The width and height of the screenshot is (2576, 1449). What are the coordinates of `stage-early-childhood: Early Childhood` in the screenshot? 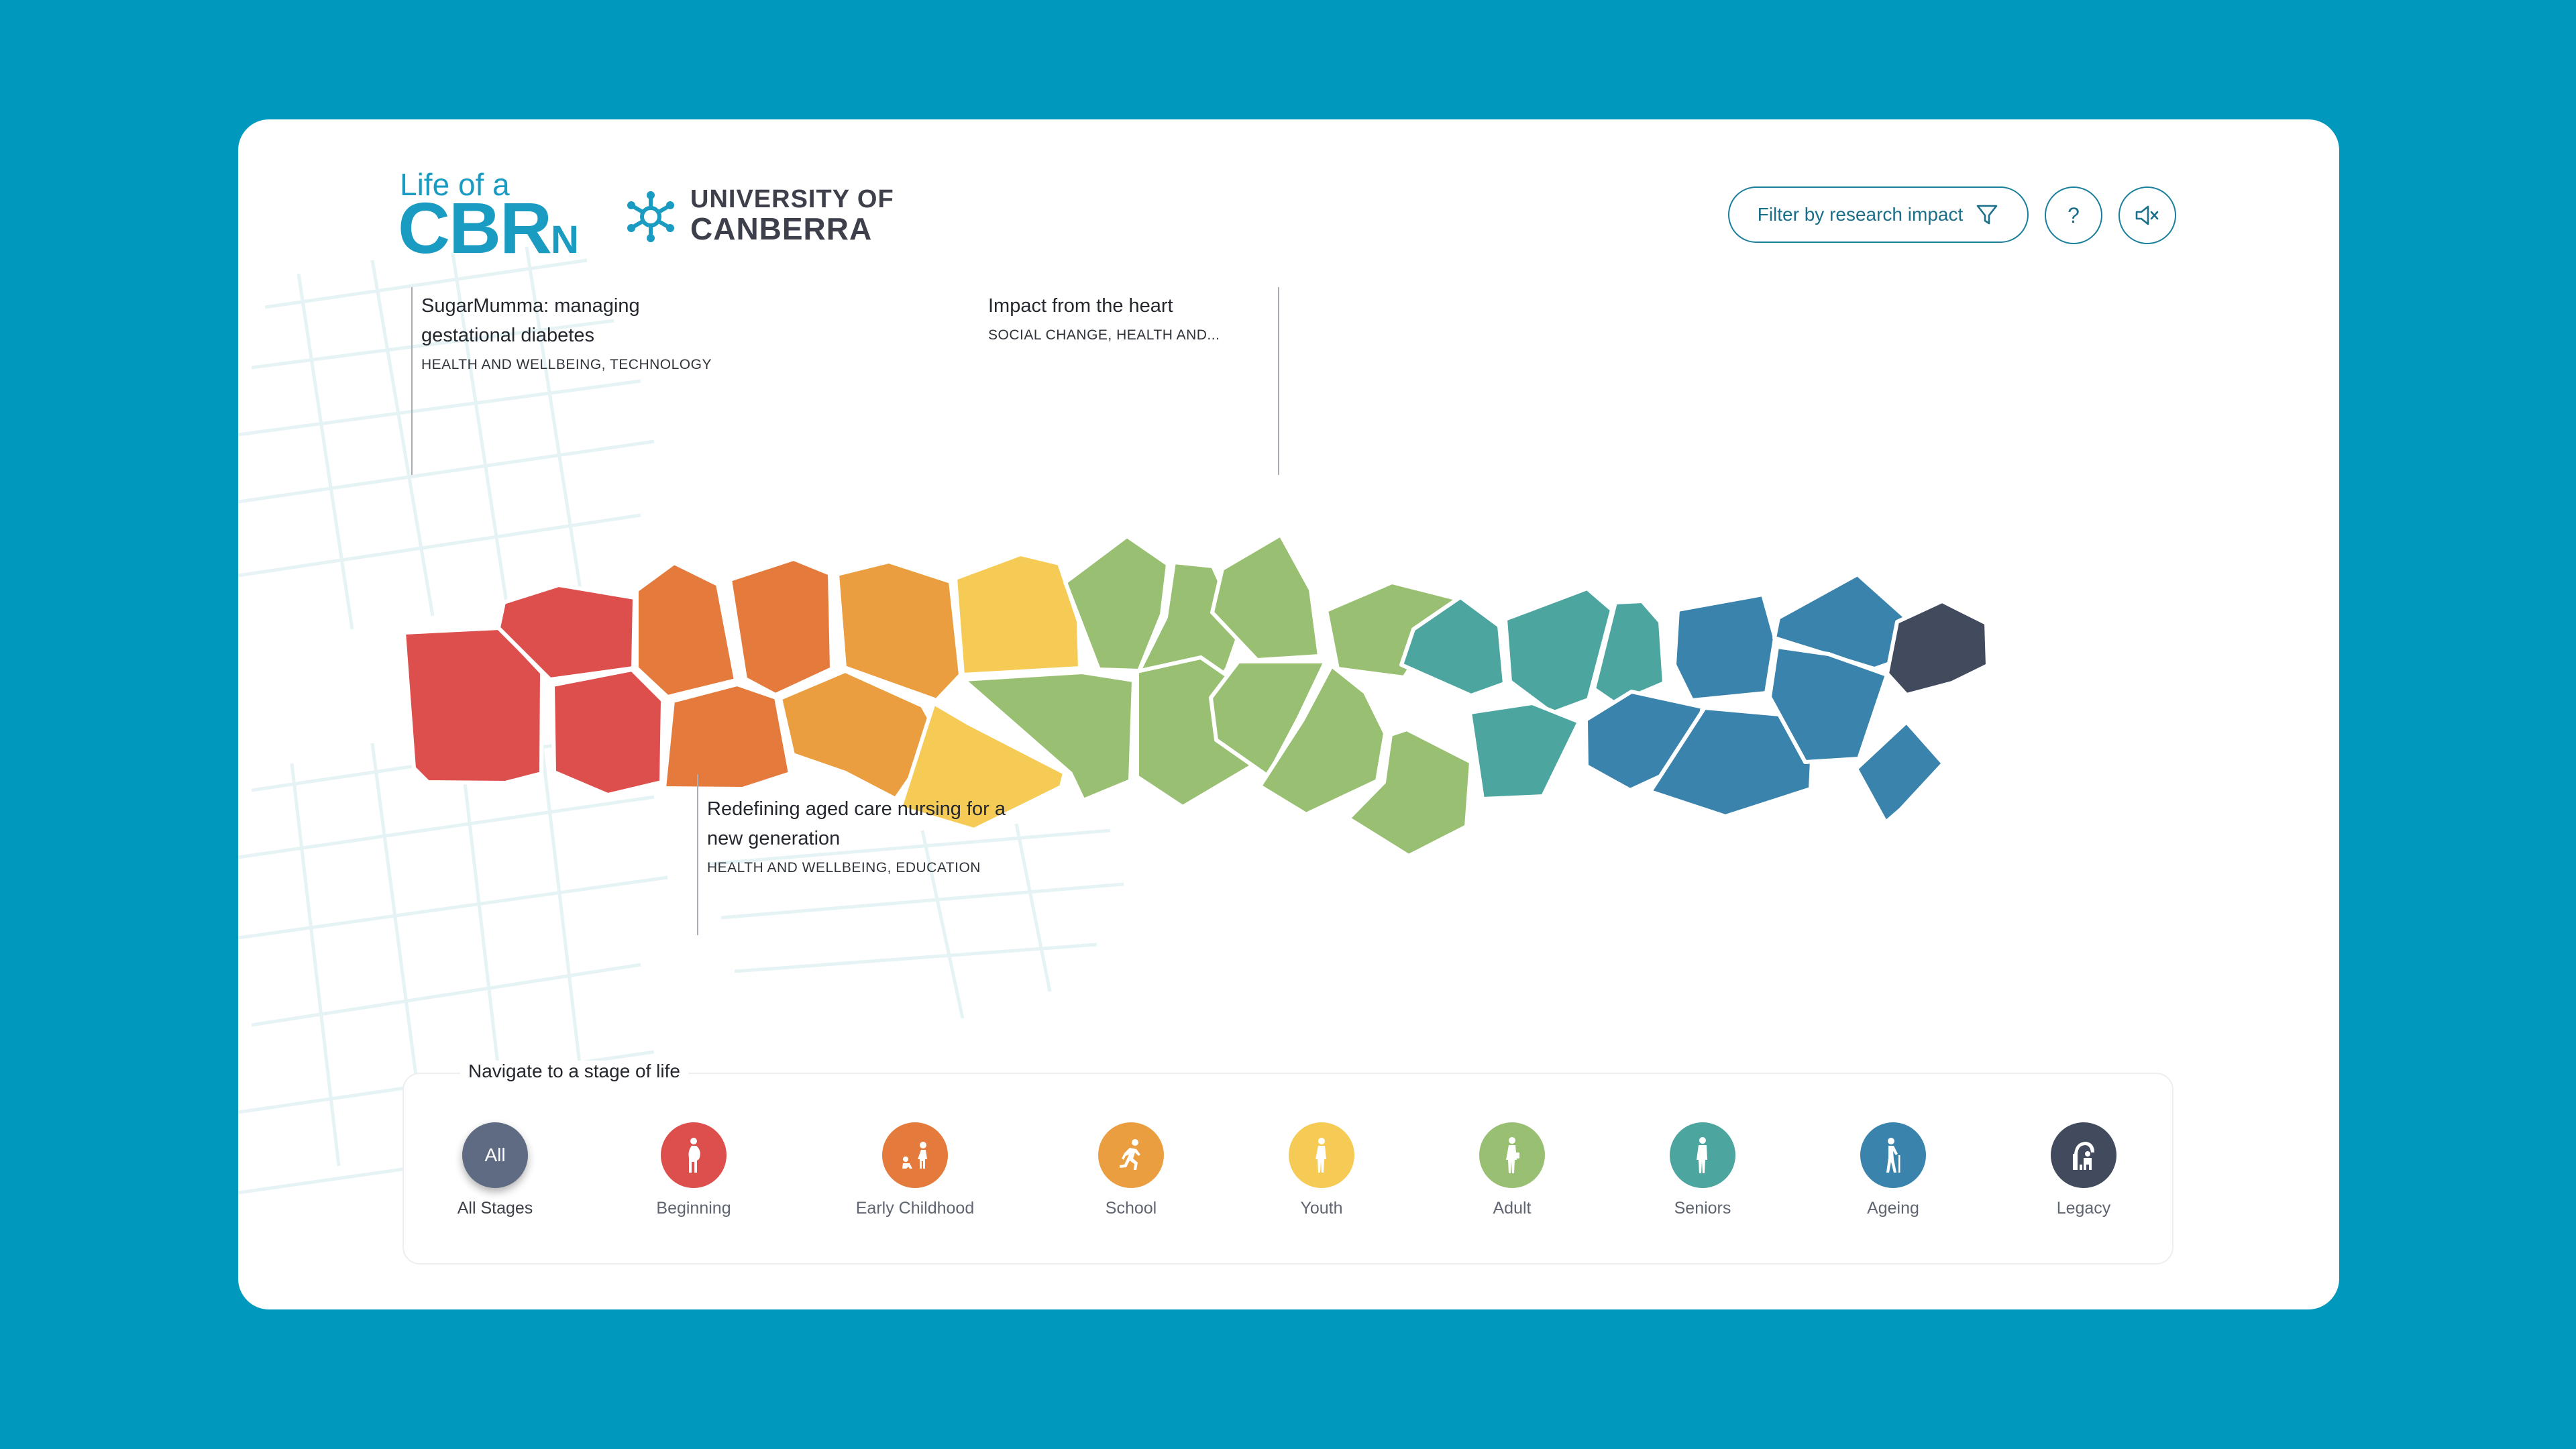 It's located at (915, 1170).